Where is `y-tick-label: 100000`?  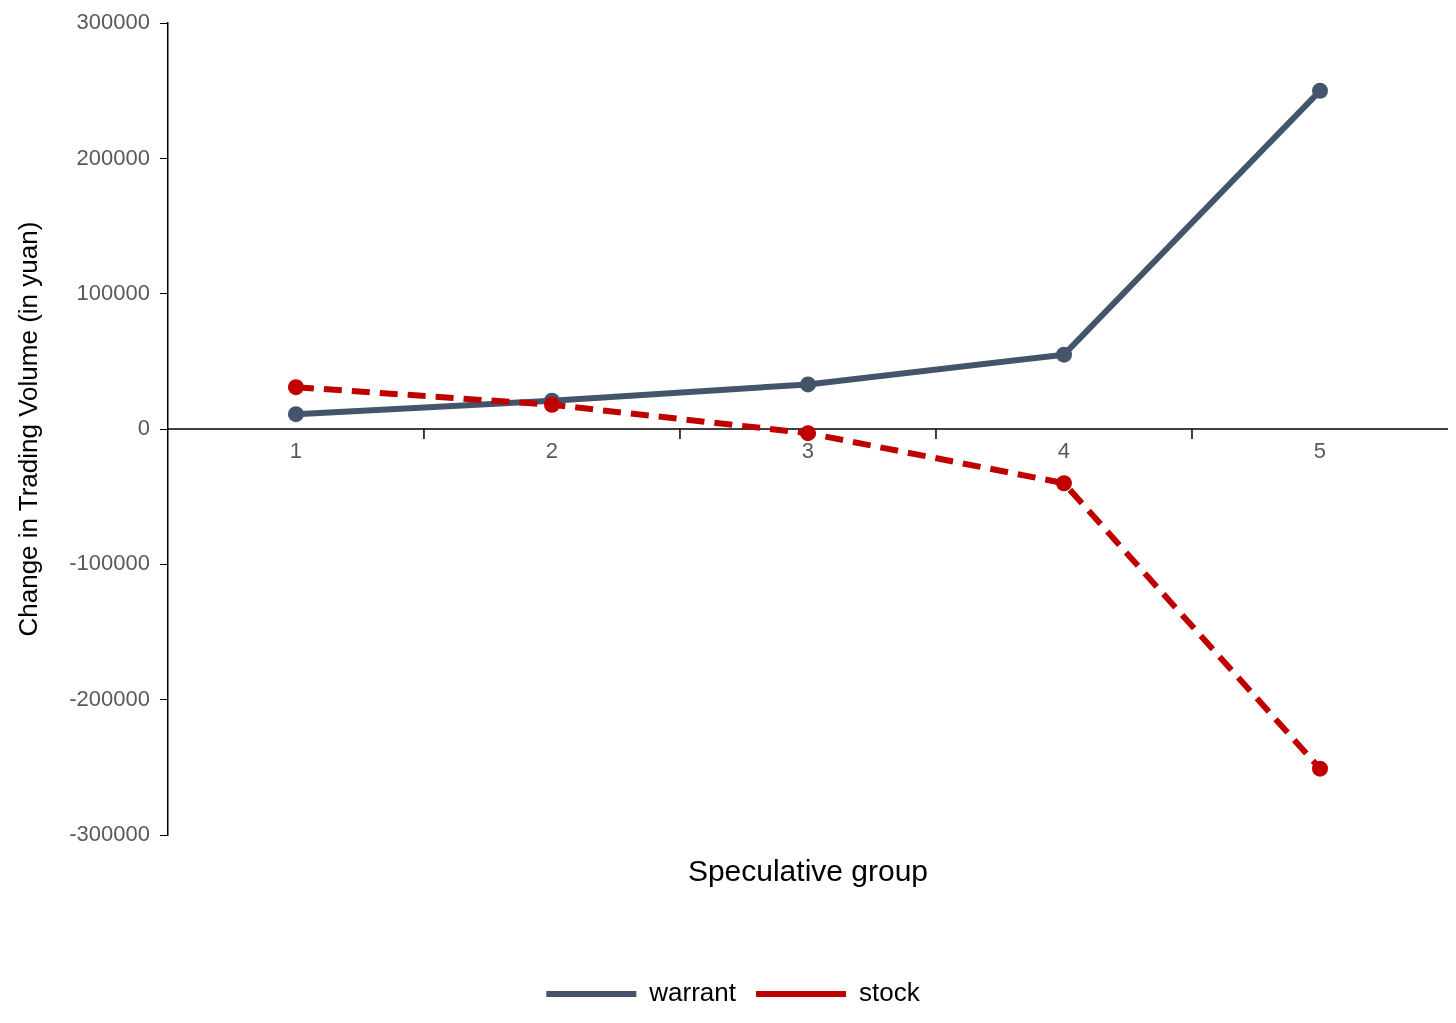
y-tick-label: 100000 is located at coordinates (113, 292).